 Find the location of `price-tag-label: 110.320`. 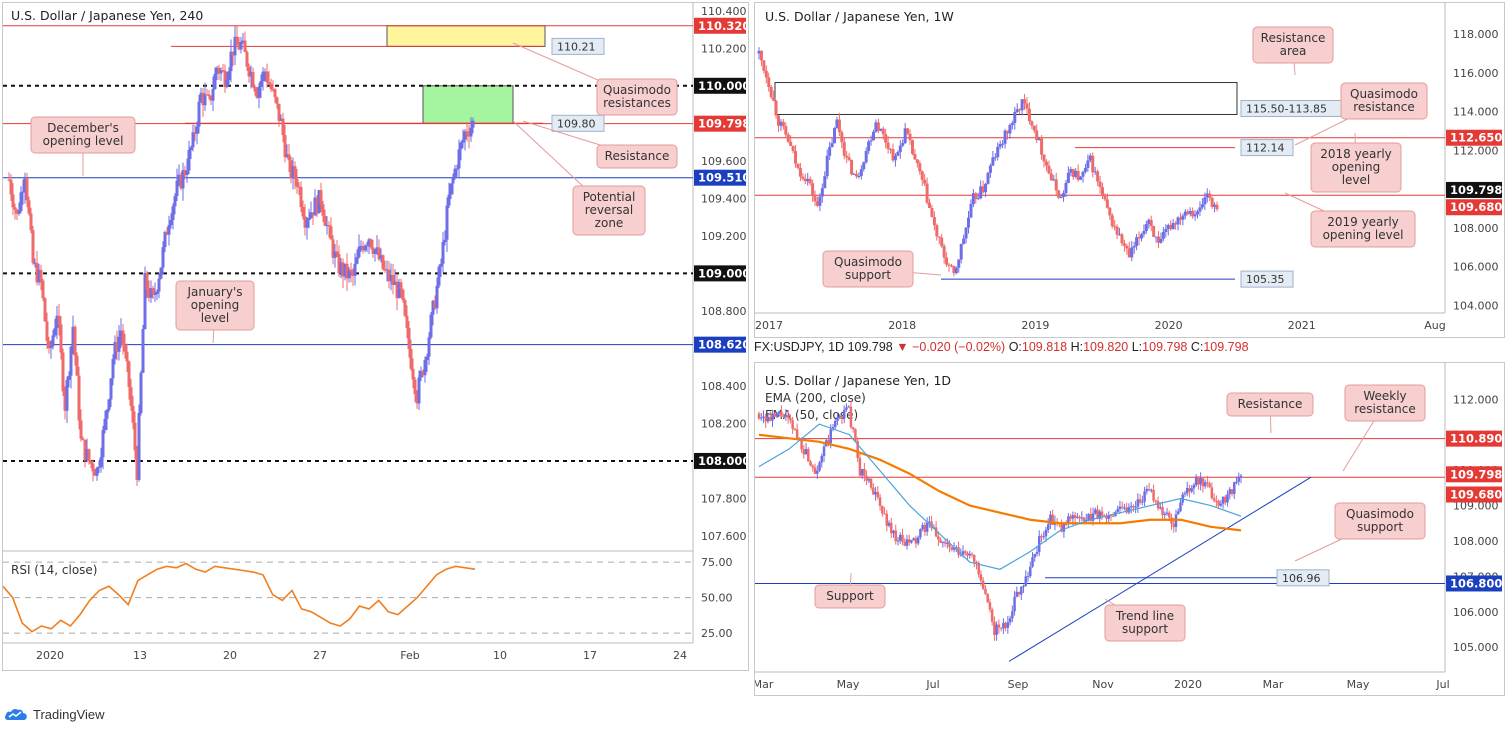

price-tag-label: 110.320 is located at coordinates (723, 26).